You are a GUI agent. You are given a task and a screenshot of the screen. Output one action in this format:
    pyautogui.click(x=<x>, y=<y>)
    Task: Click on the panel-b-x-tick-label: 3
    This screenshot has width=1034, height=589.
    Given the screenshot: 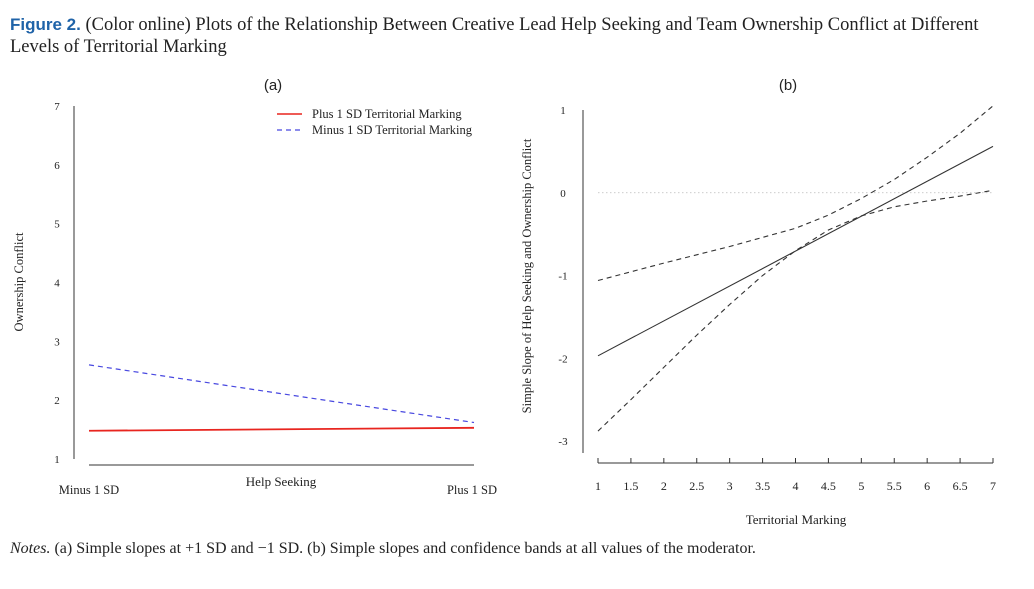 What is the action you would take?
    pyautogui.click(x=730, y=486)
    